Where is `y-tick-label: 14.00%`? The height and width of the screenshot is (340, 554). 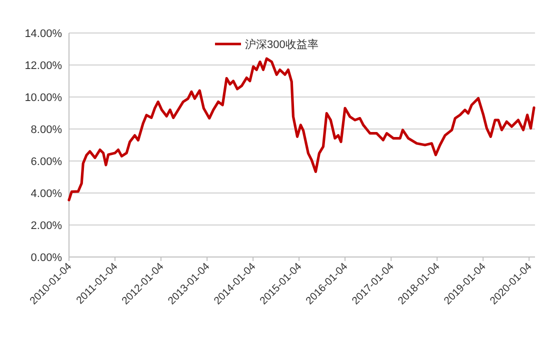 y-tick-label: 14.00% is located at coordinates (43, 34).